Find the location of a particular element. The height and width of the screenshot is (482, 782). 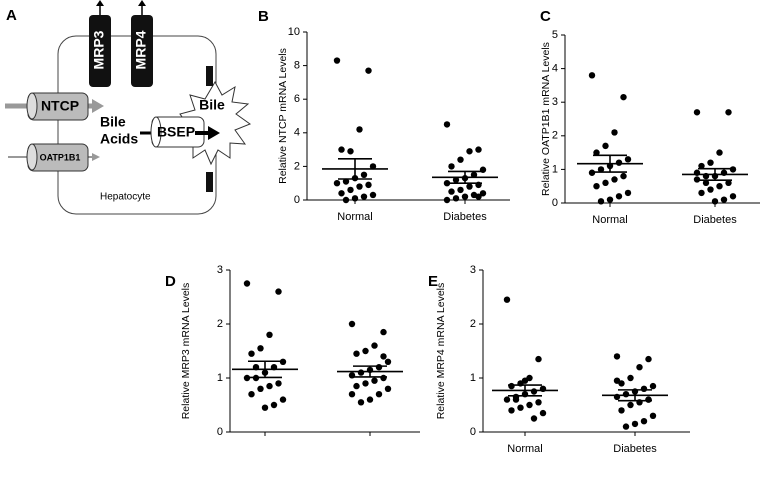

bile-acids-label: Acids is located at coordinates (119, 139).